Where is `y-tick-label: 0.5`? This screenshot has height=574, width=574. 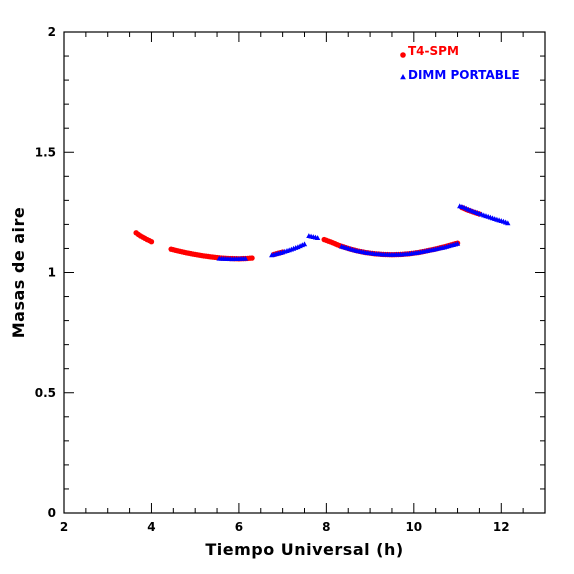
y-tick-label: 0.5 is located at coordinates (45, 393).